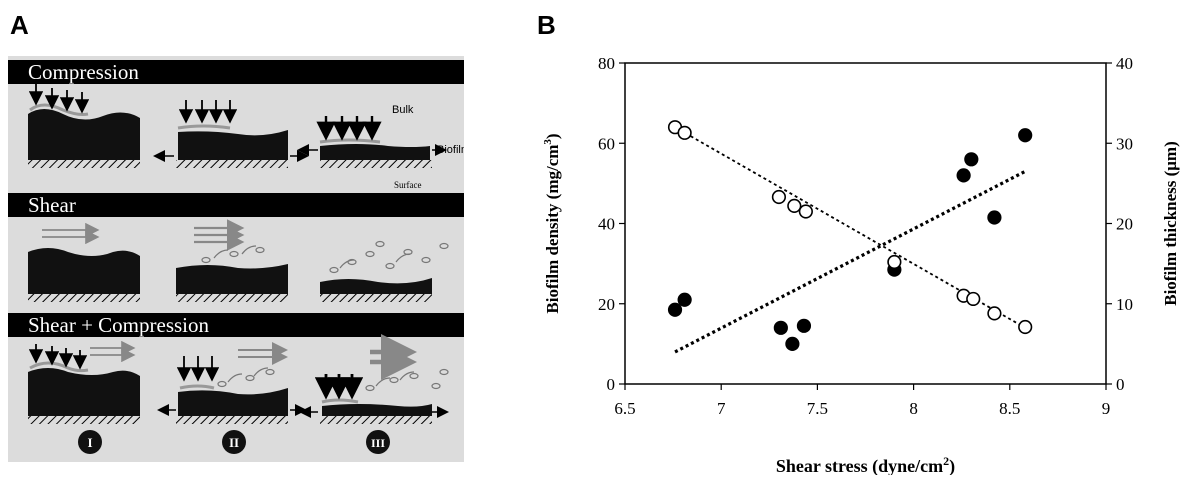  Describe the element at coordinates (606, 63) in the screenshot. I see `y-tick-label: 80` at that location.